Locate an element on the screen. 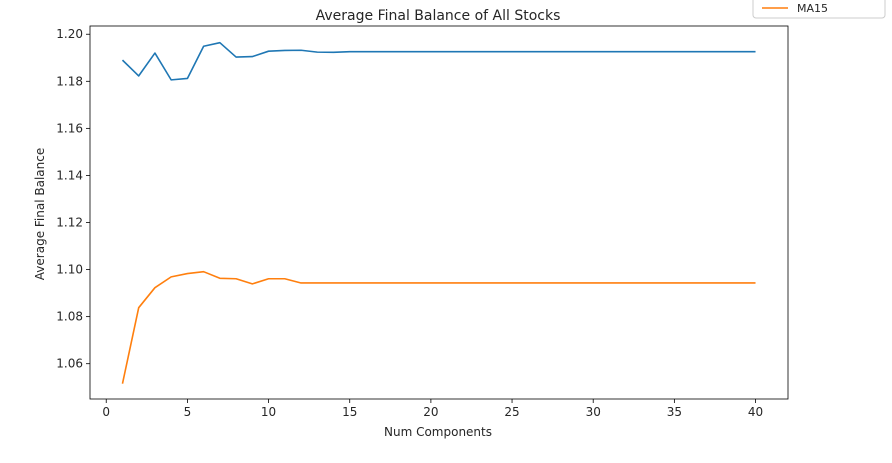  x-axis: 0 5 10 15 20 25 30 35 40 is located at coordinates (432, 409).